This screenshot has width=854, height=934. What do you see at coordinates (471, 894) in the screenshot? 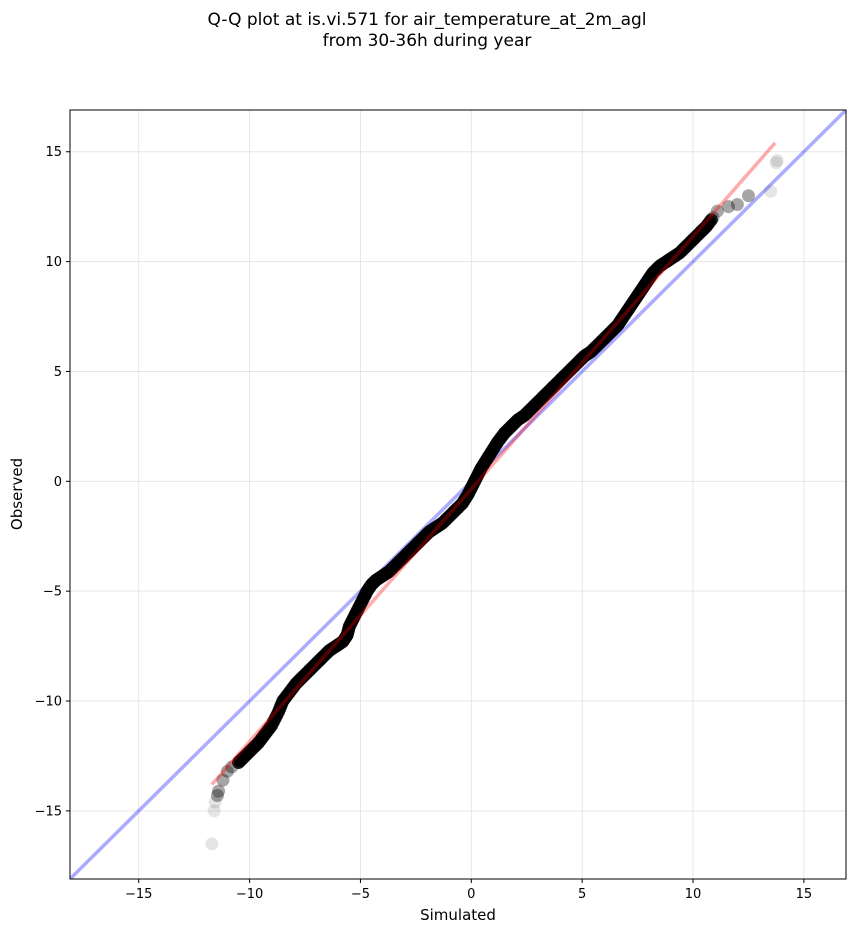
I see `x-tick-label: 0` at bounding box center [471, 894].